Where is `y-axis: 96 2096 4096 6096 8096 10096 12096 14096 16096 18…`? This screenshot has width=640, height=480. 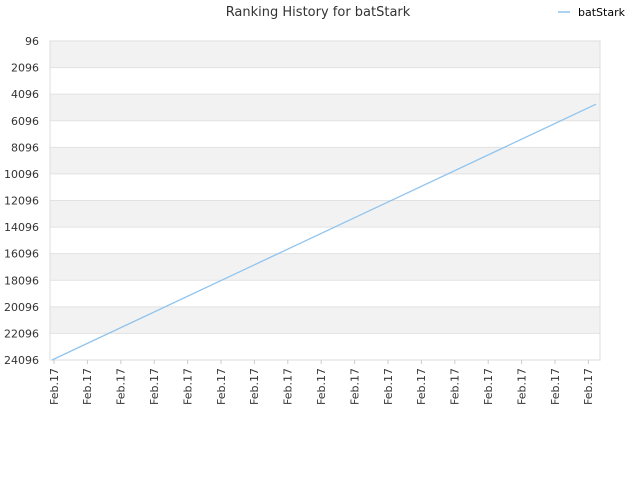
y-axis: 96 2096 4096 6096 8096 10096 12096 14096 16096 18… is located at coordinates (21, 201).